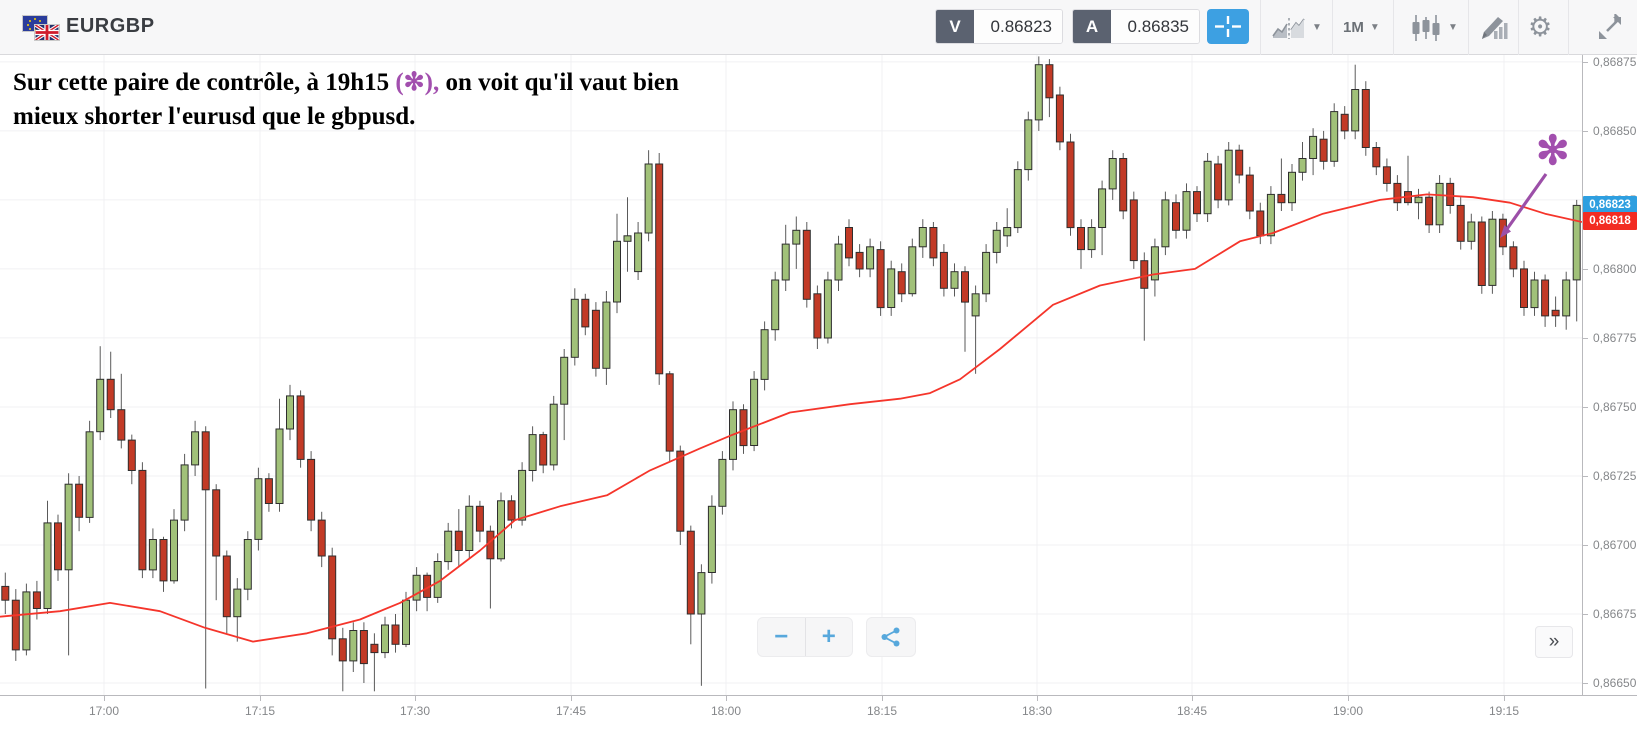 The height and width of the screenshot is (729, 1637). What do you see at coordinates (1615, 62) in the screenshot?
I see `price-tick-label: 0,86875` at bounding box center [1615, 62].